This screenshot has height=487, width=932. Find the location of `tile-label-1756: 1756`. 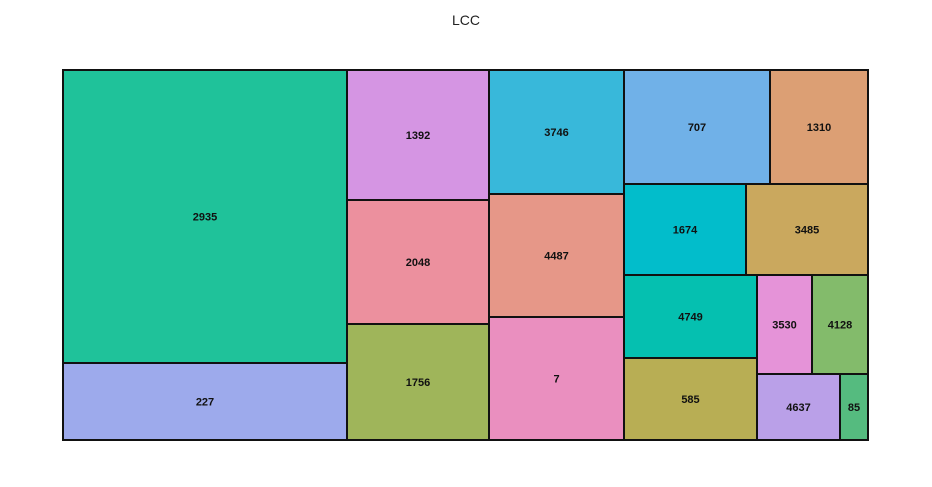

tile-label-1756: 1756 is located at coordinates (418, 383).